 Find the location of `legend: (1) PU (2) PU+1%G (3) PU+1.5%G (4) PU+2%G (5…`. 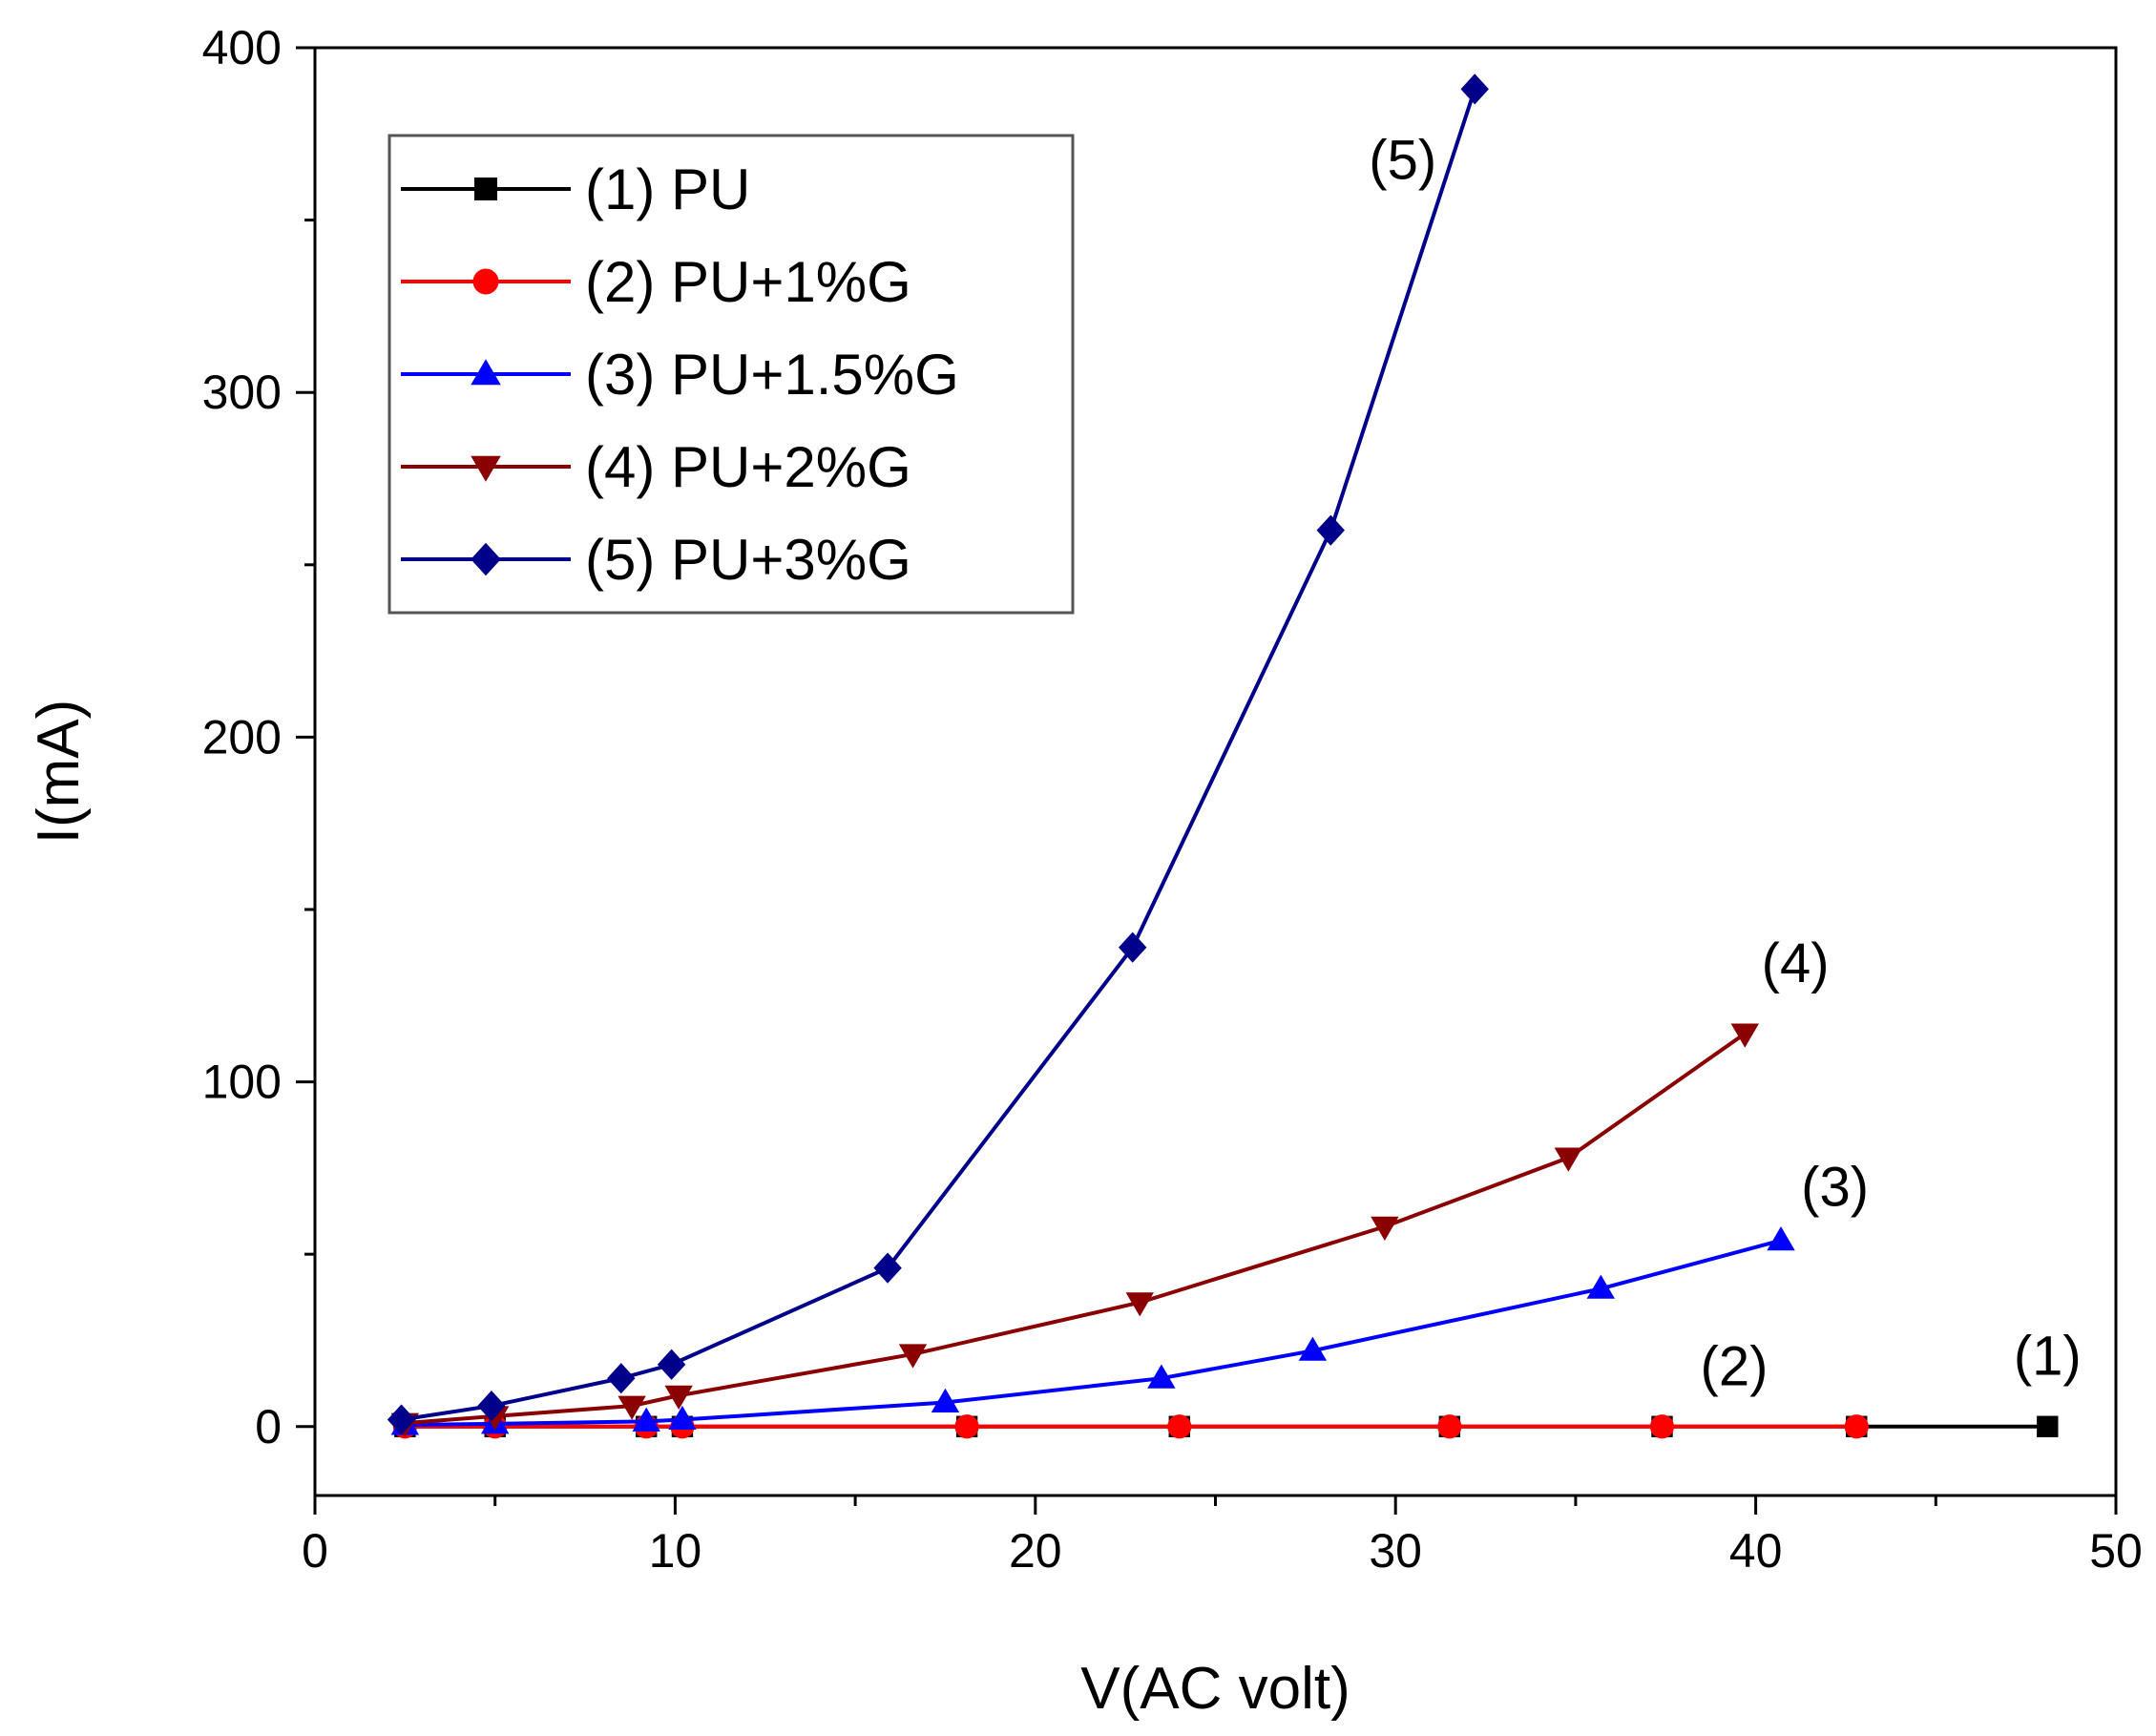

legend: (1) PU (2) PU+1%G (3) PU+1.5%G (4) PU+2%G (5… is located at coordinates (731, 374).